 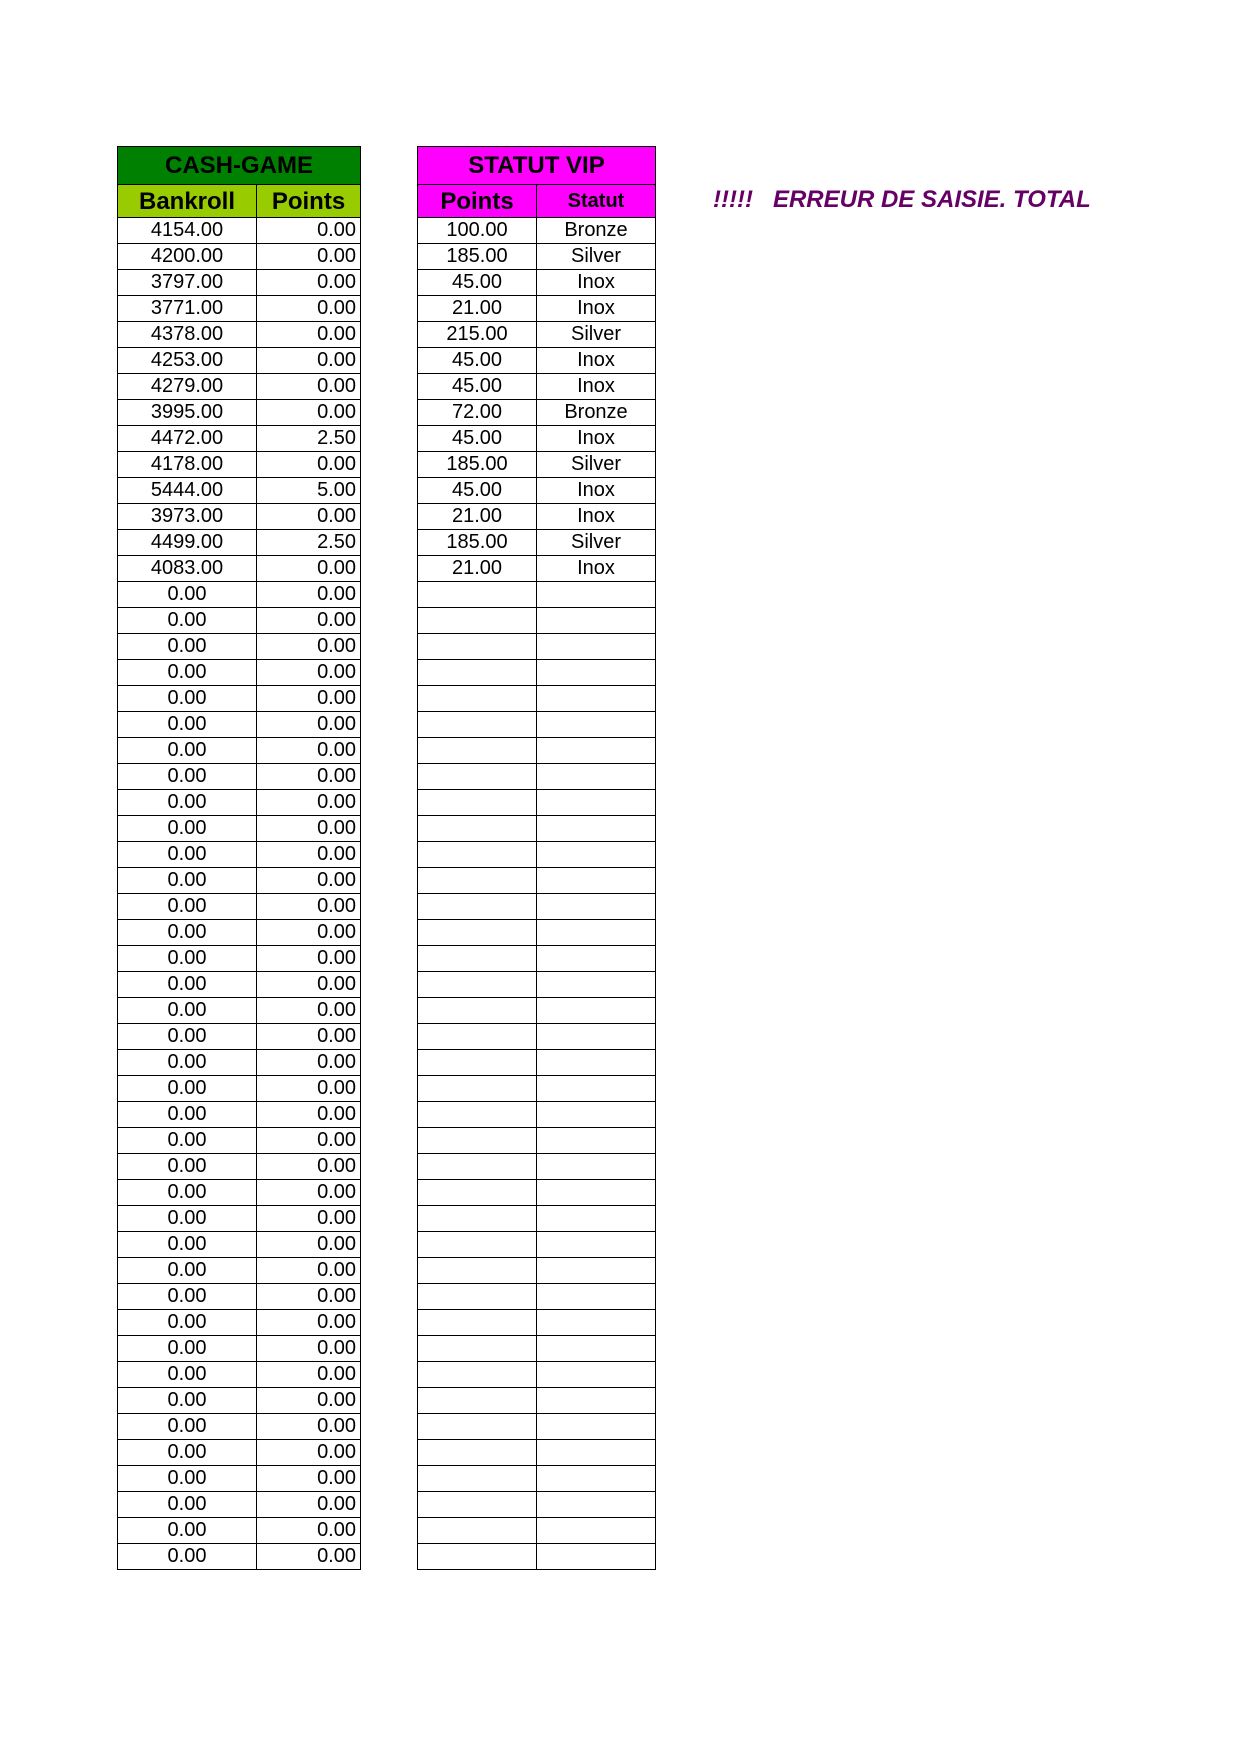 What do you see at coordinates (187, 568) in the screenshot?
I see `bankroll-cell: 4083.00` at bounding box center [187, 568].